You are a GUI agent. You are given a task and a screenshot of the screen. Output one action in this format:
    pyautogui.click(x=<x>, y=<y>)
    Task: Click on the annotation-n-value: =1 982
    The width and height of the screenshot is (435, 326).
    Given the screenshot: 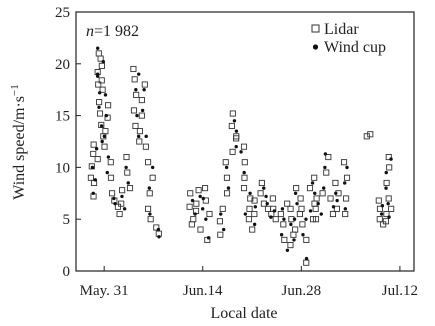 What is the action you would take?
    pyautogui.click(x=116, y=31)
    